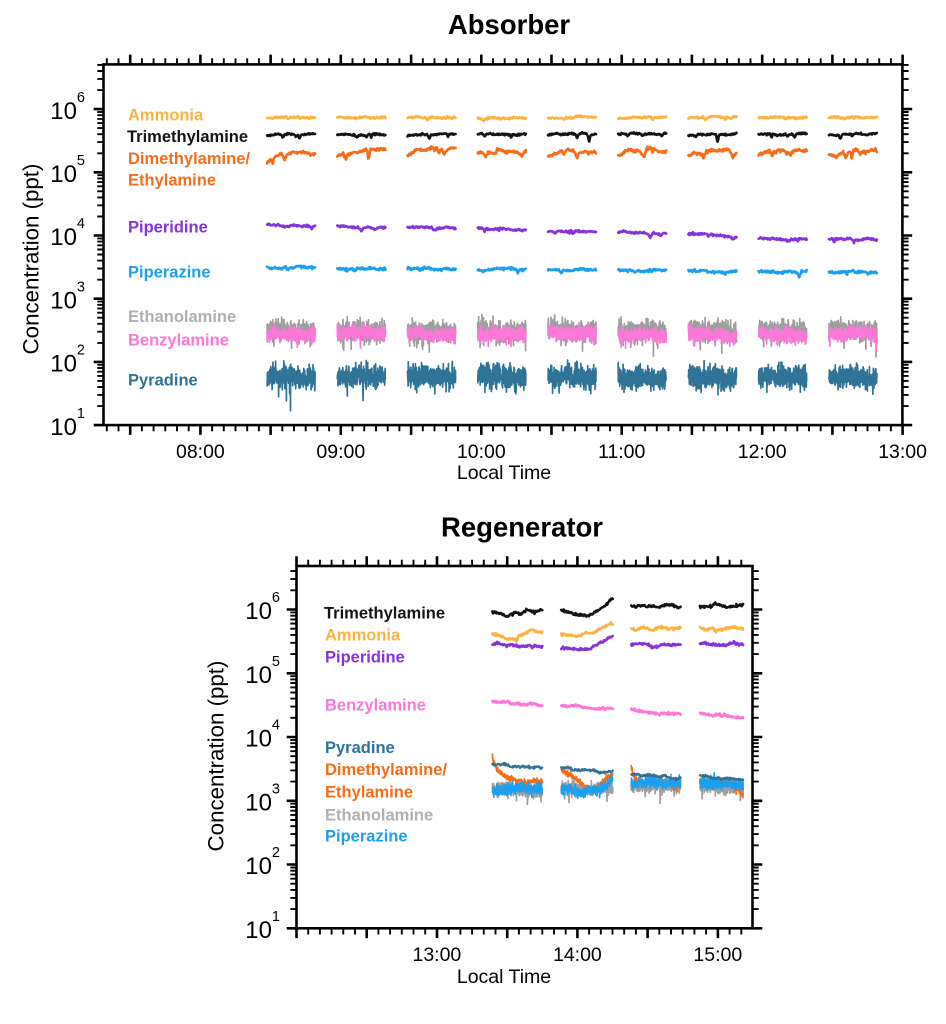 This screenshot has width=946, height=1024. Describe the element at coordinates (522, 527) in the screenshot. I see `svg-text: Regenerator` at that location.